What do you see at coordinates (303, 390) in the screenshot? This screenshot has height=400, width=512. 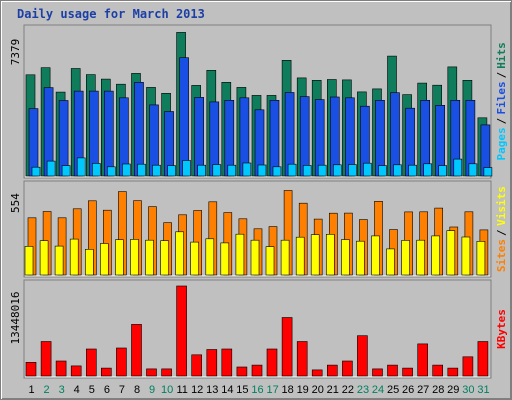 I see `day-label: 19` at bounding box center [303, 390].